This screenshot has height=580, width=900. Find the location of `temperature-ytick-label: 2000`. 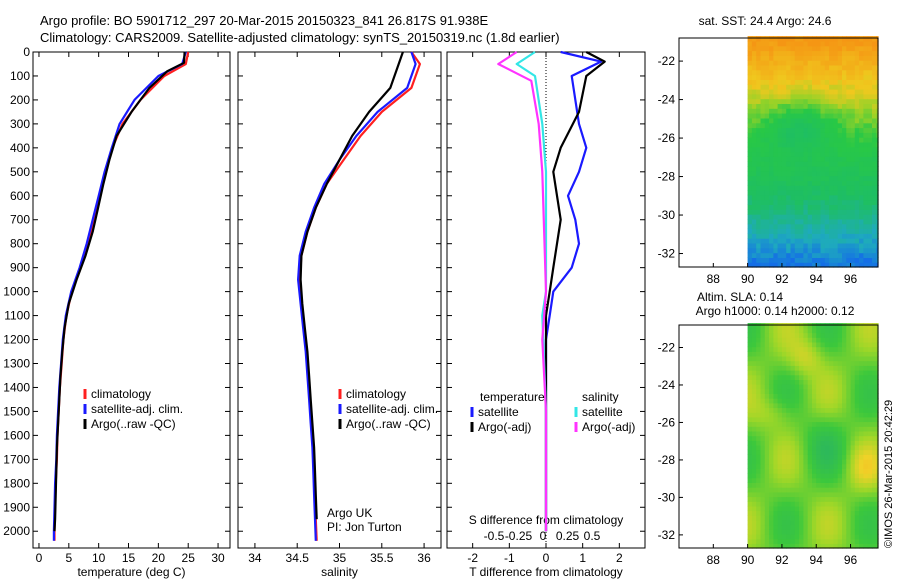

temperature-ytick-label: 2000 is located at coordinates (16, 531).